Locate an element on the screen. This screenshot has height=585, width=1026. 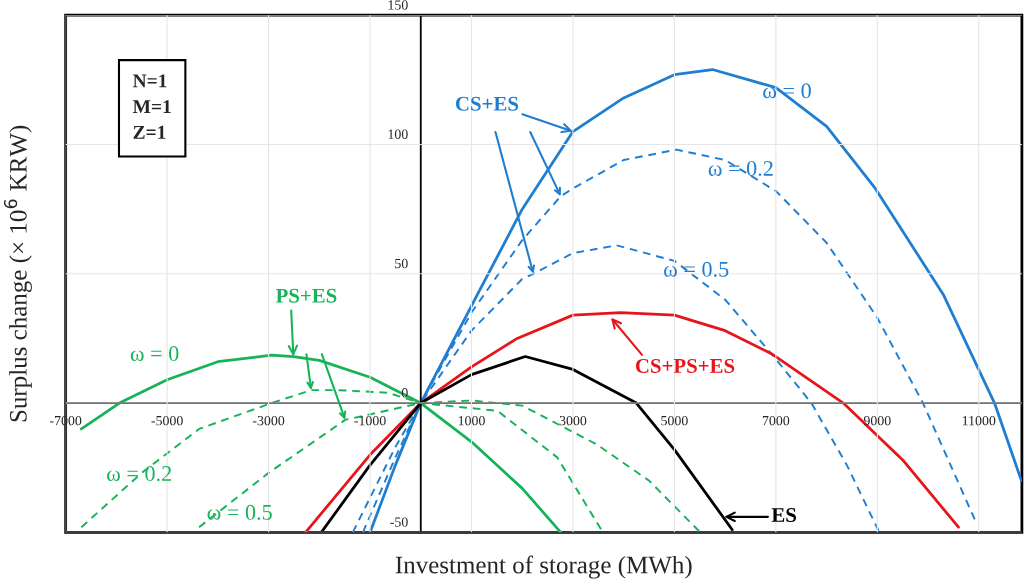
x-tick-label: 1000 is located at coordinates (471, 420).